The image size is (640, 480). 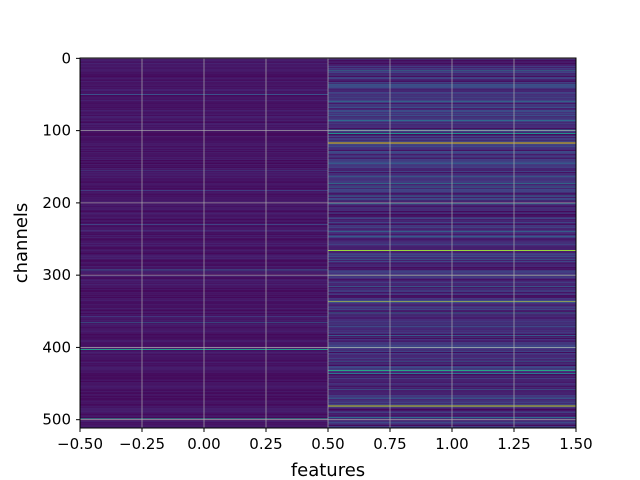 What do you see at coordinates (56, 131) in the screenshot?
I see `y-tick-label: 100` at bounding box center [56, 131].